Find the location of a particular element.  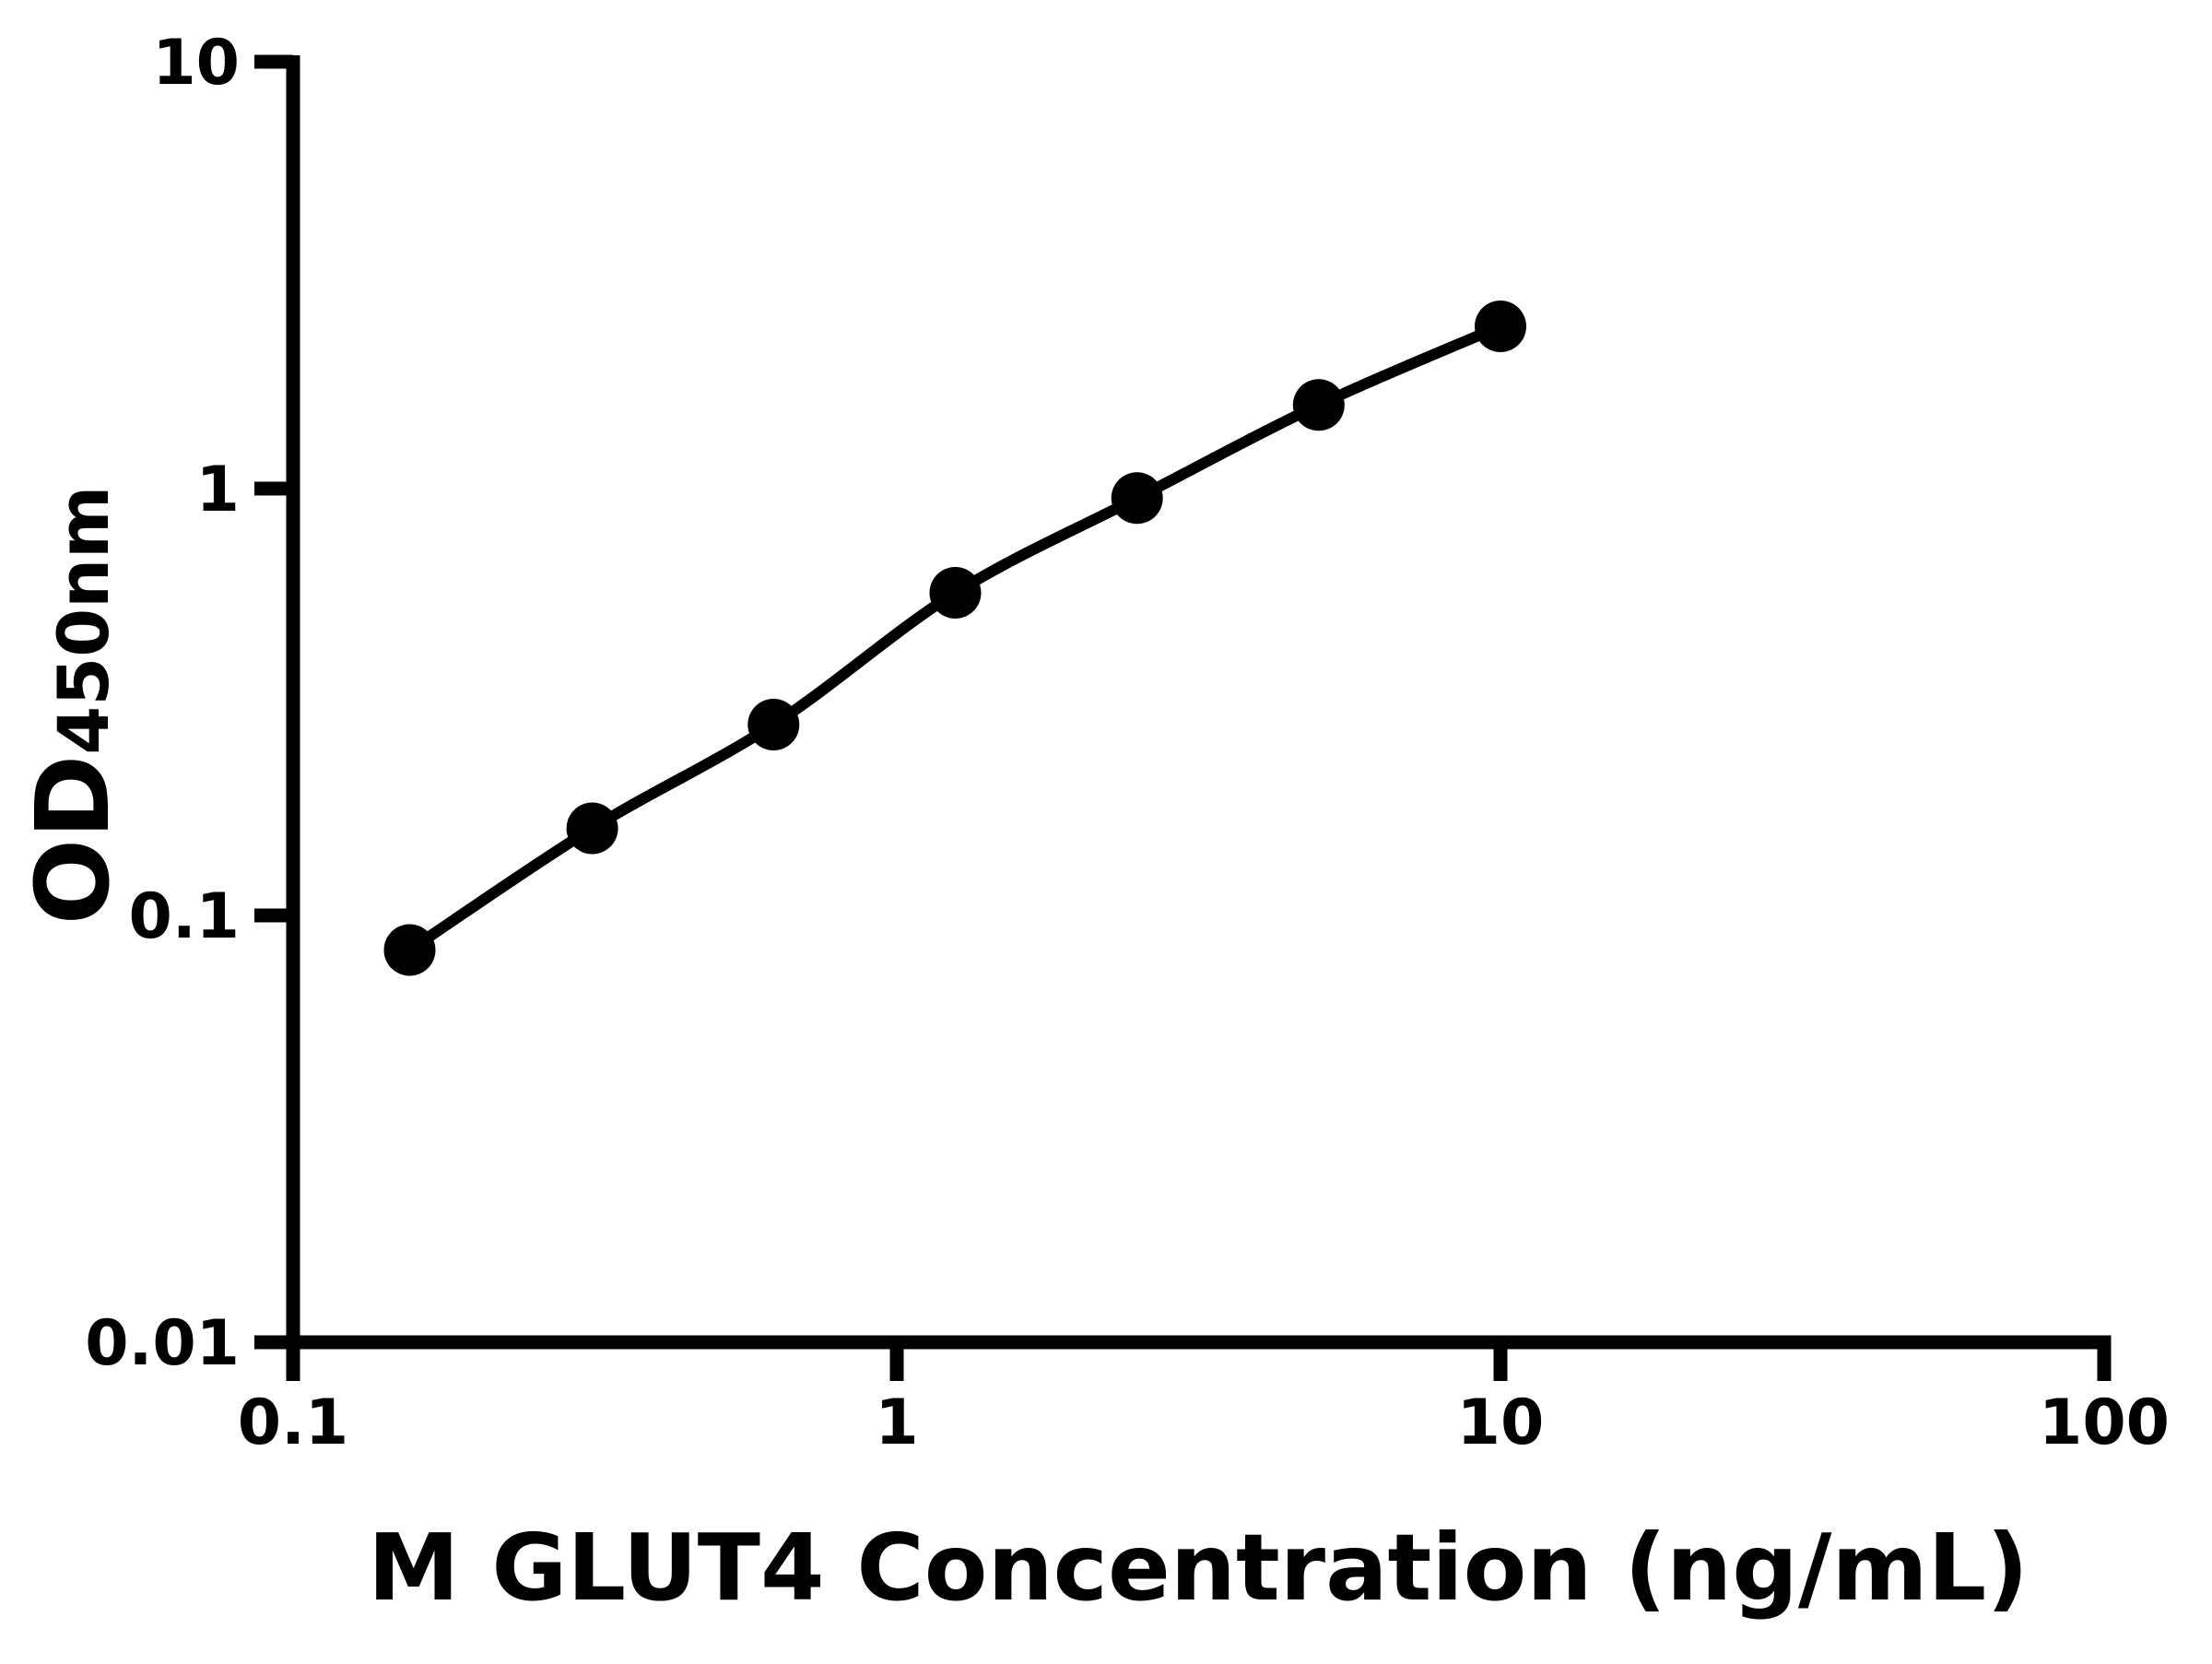

x-axis-title: M GLUT4 Concentration (ng/mL) is located at coordinates (1198, 1568).